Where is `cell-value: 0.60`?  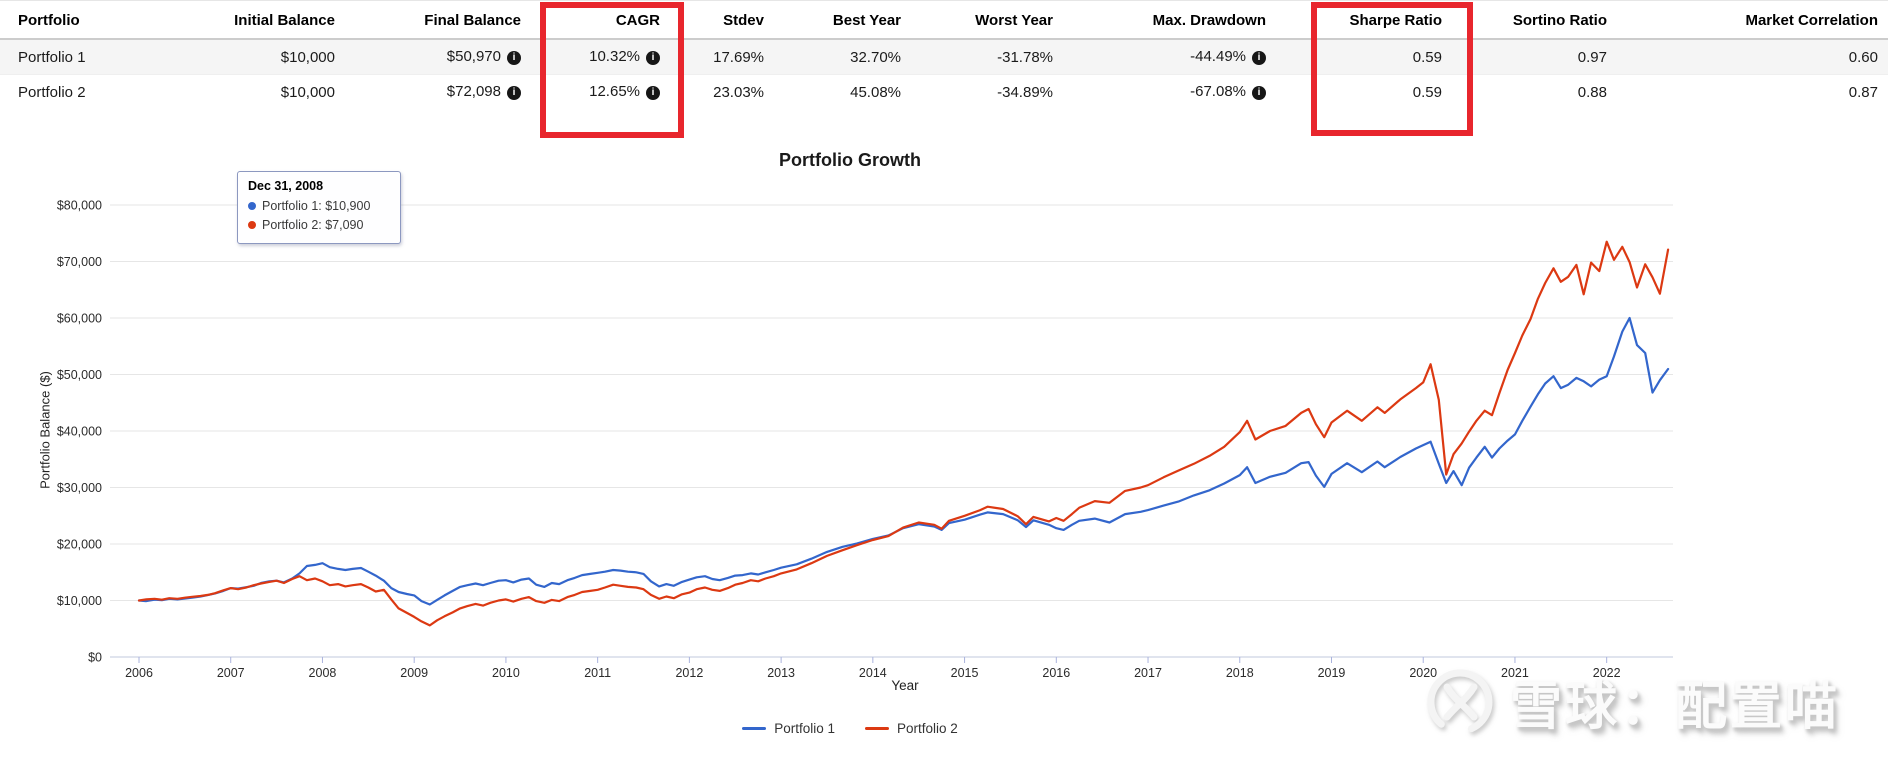
cell-value: 0.60 is located at coordinates (1863, 57).